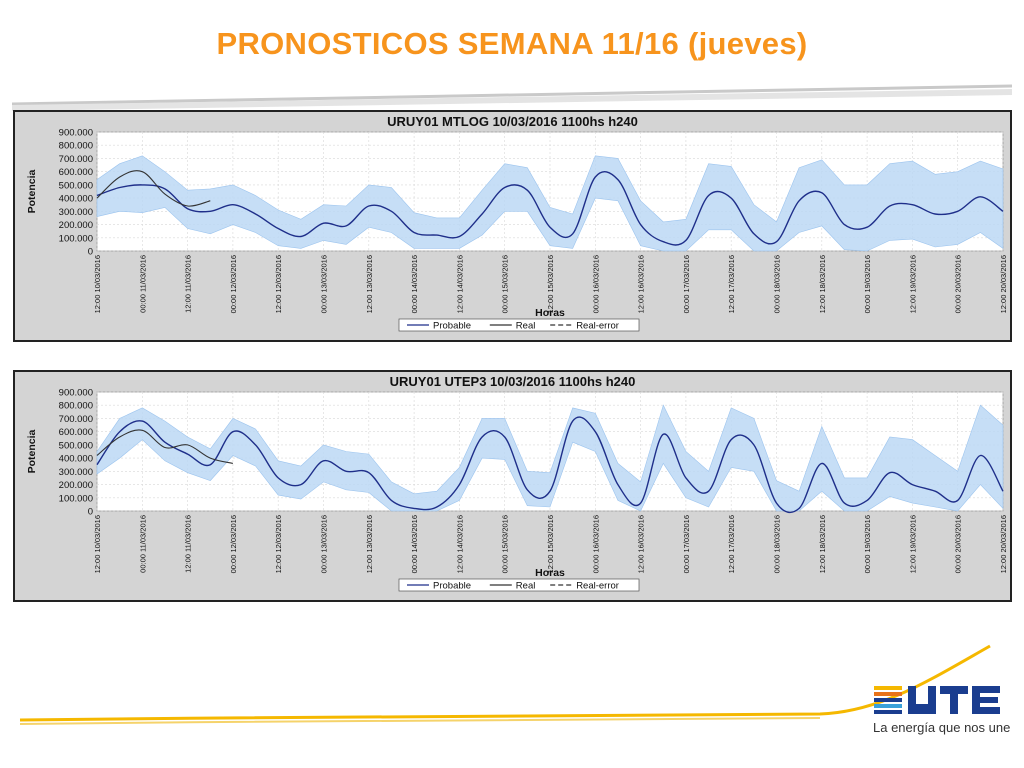 This screenshot has height=768, width=1024. I want to click on chart-title: URUY01 MTLOG 10/03/2016 1100hs h240, so click(512, 121).